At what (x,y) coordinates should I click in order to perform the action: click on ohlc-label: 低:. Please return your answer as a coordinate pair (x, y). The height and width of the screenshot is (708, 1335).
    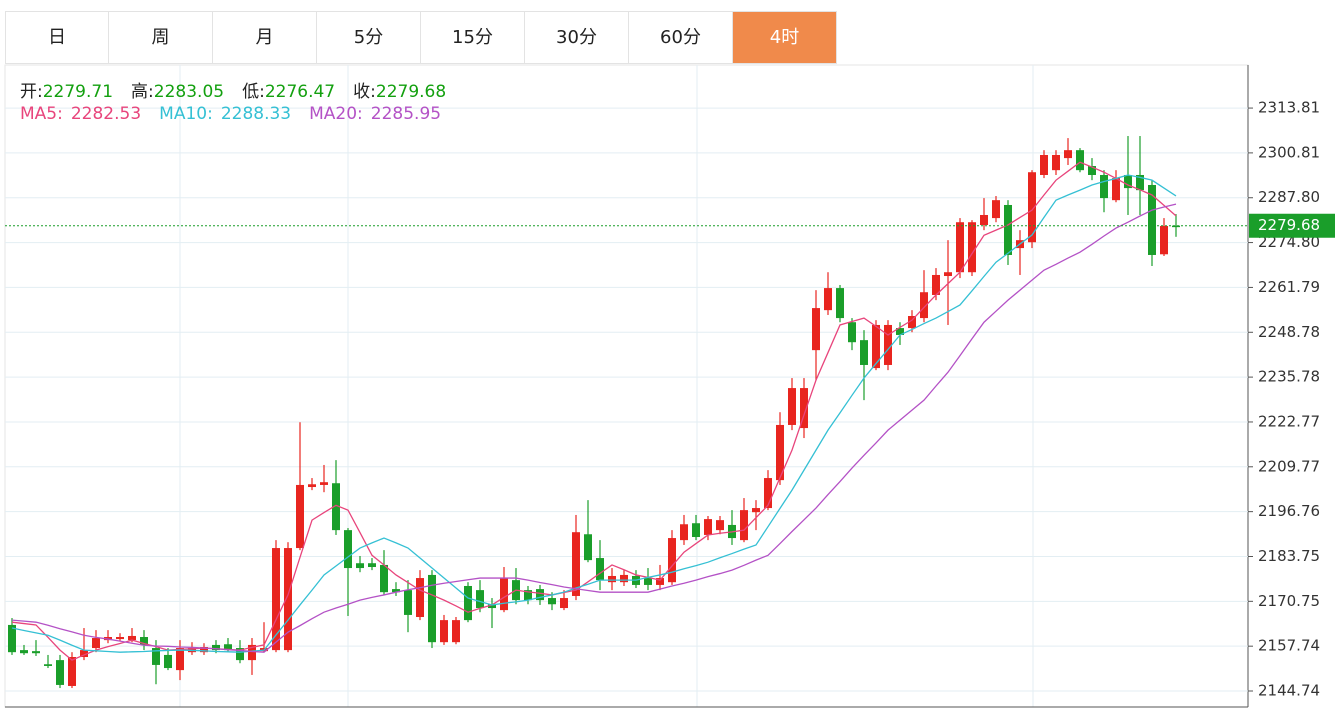
    Looking at the image, I should click on (253, 92).